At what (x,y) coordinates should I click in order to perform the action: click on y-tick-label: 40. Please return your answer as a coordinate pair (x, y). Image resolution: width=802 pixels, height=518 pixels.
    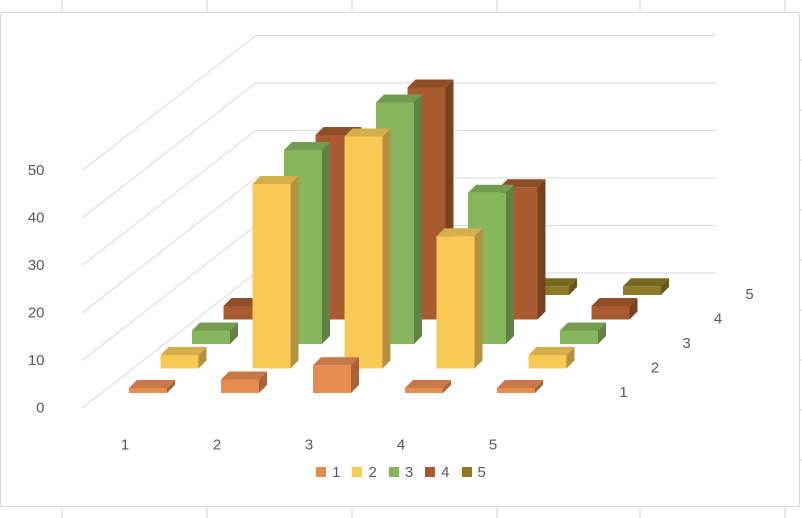
    Looking at the image, I should click on (36, 218).